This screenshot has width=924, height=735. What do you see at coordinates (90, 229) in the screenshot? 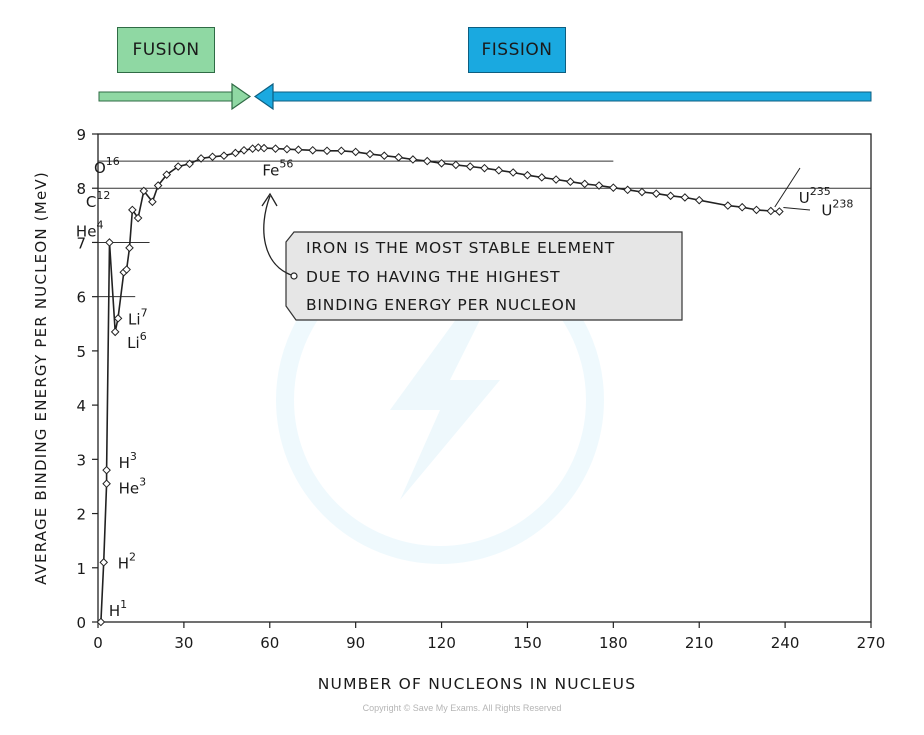
I see `isotope-label-he4: He4` at bounding box center [90, 229].